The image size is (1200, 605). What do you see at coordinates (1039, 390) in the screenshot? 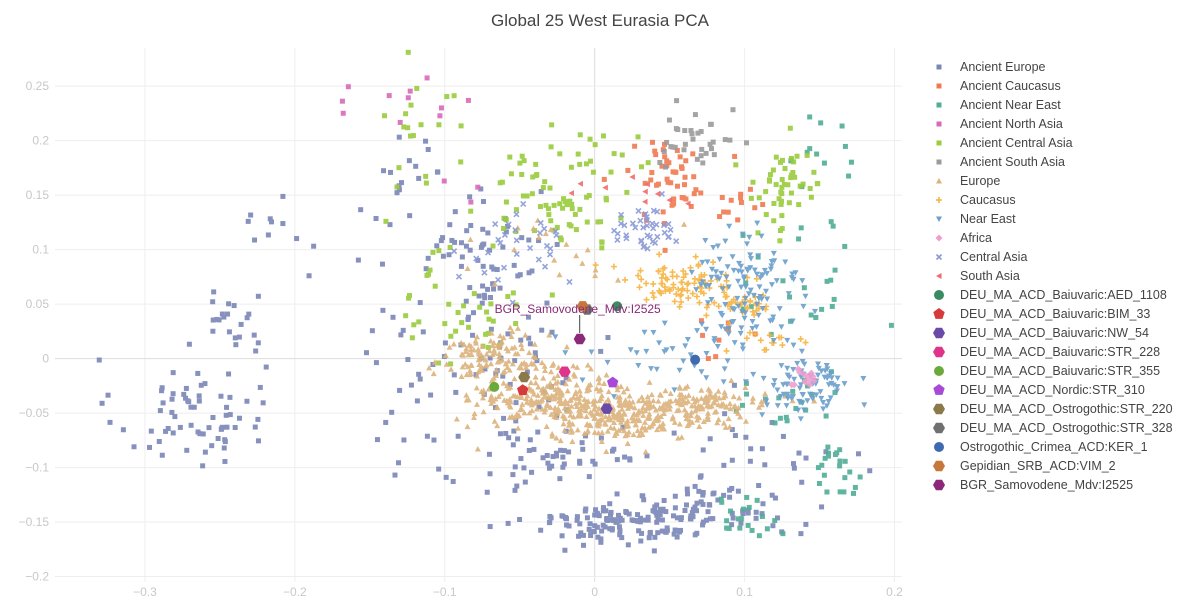
I see `legend-item: DEU_MA_ACD_Nordic:STR_310` at bounding box center [1039, 390].